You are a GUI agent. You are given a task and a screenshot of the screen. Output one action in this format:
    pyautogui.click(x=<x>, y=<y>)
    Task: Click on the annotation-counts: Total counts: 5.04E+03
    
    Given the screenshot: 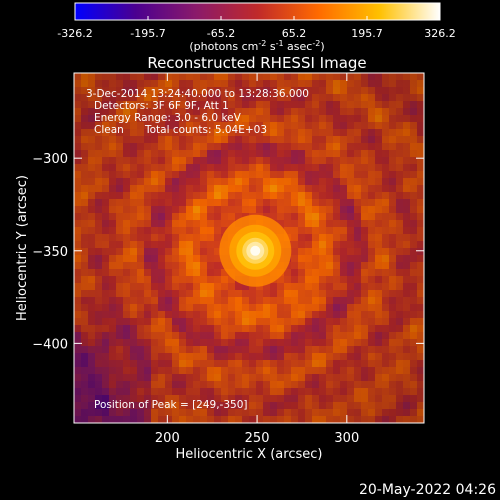 What is the action you would take?
    pyautogui.click(x=205, y=130)
    